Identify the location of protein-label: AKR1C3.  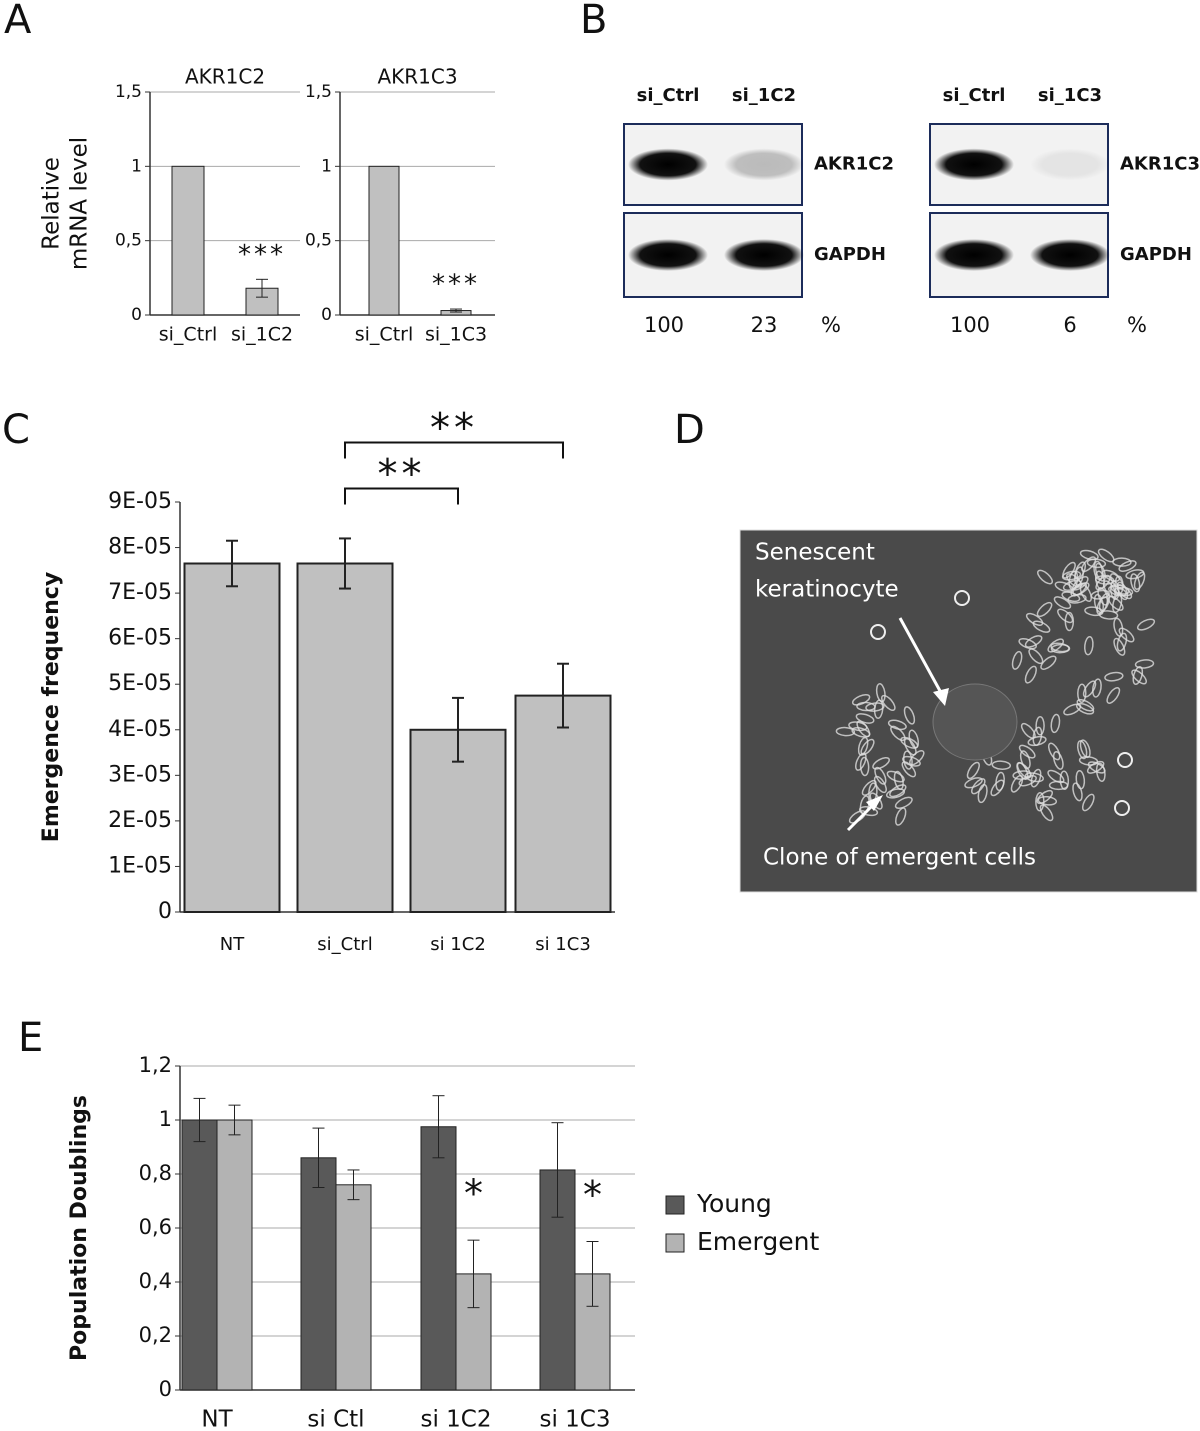
(1160, 164).